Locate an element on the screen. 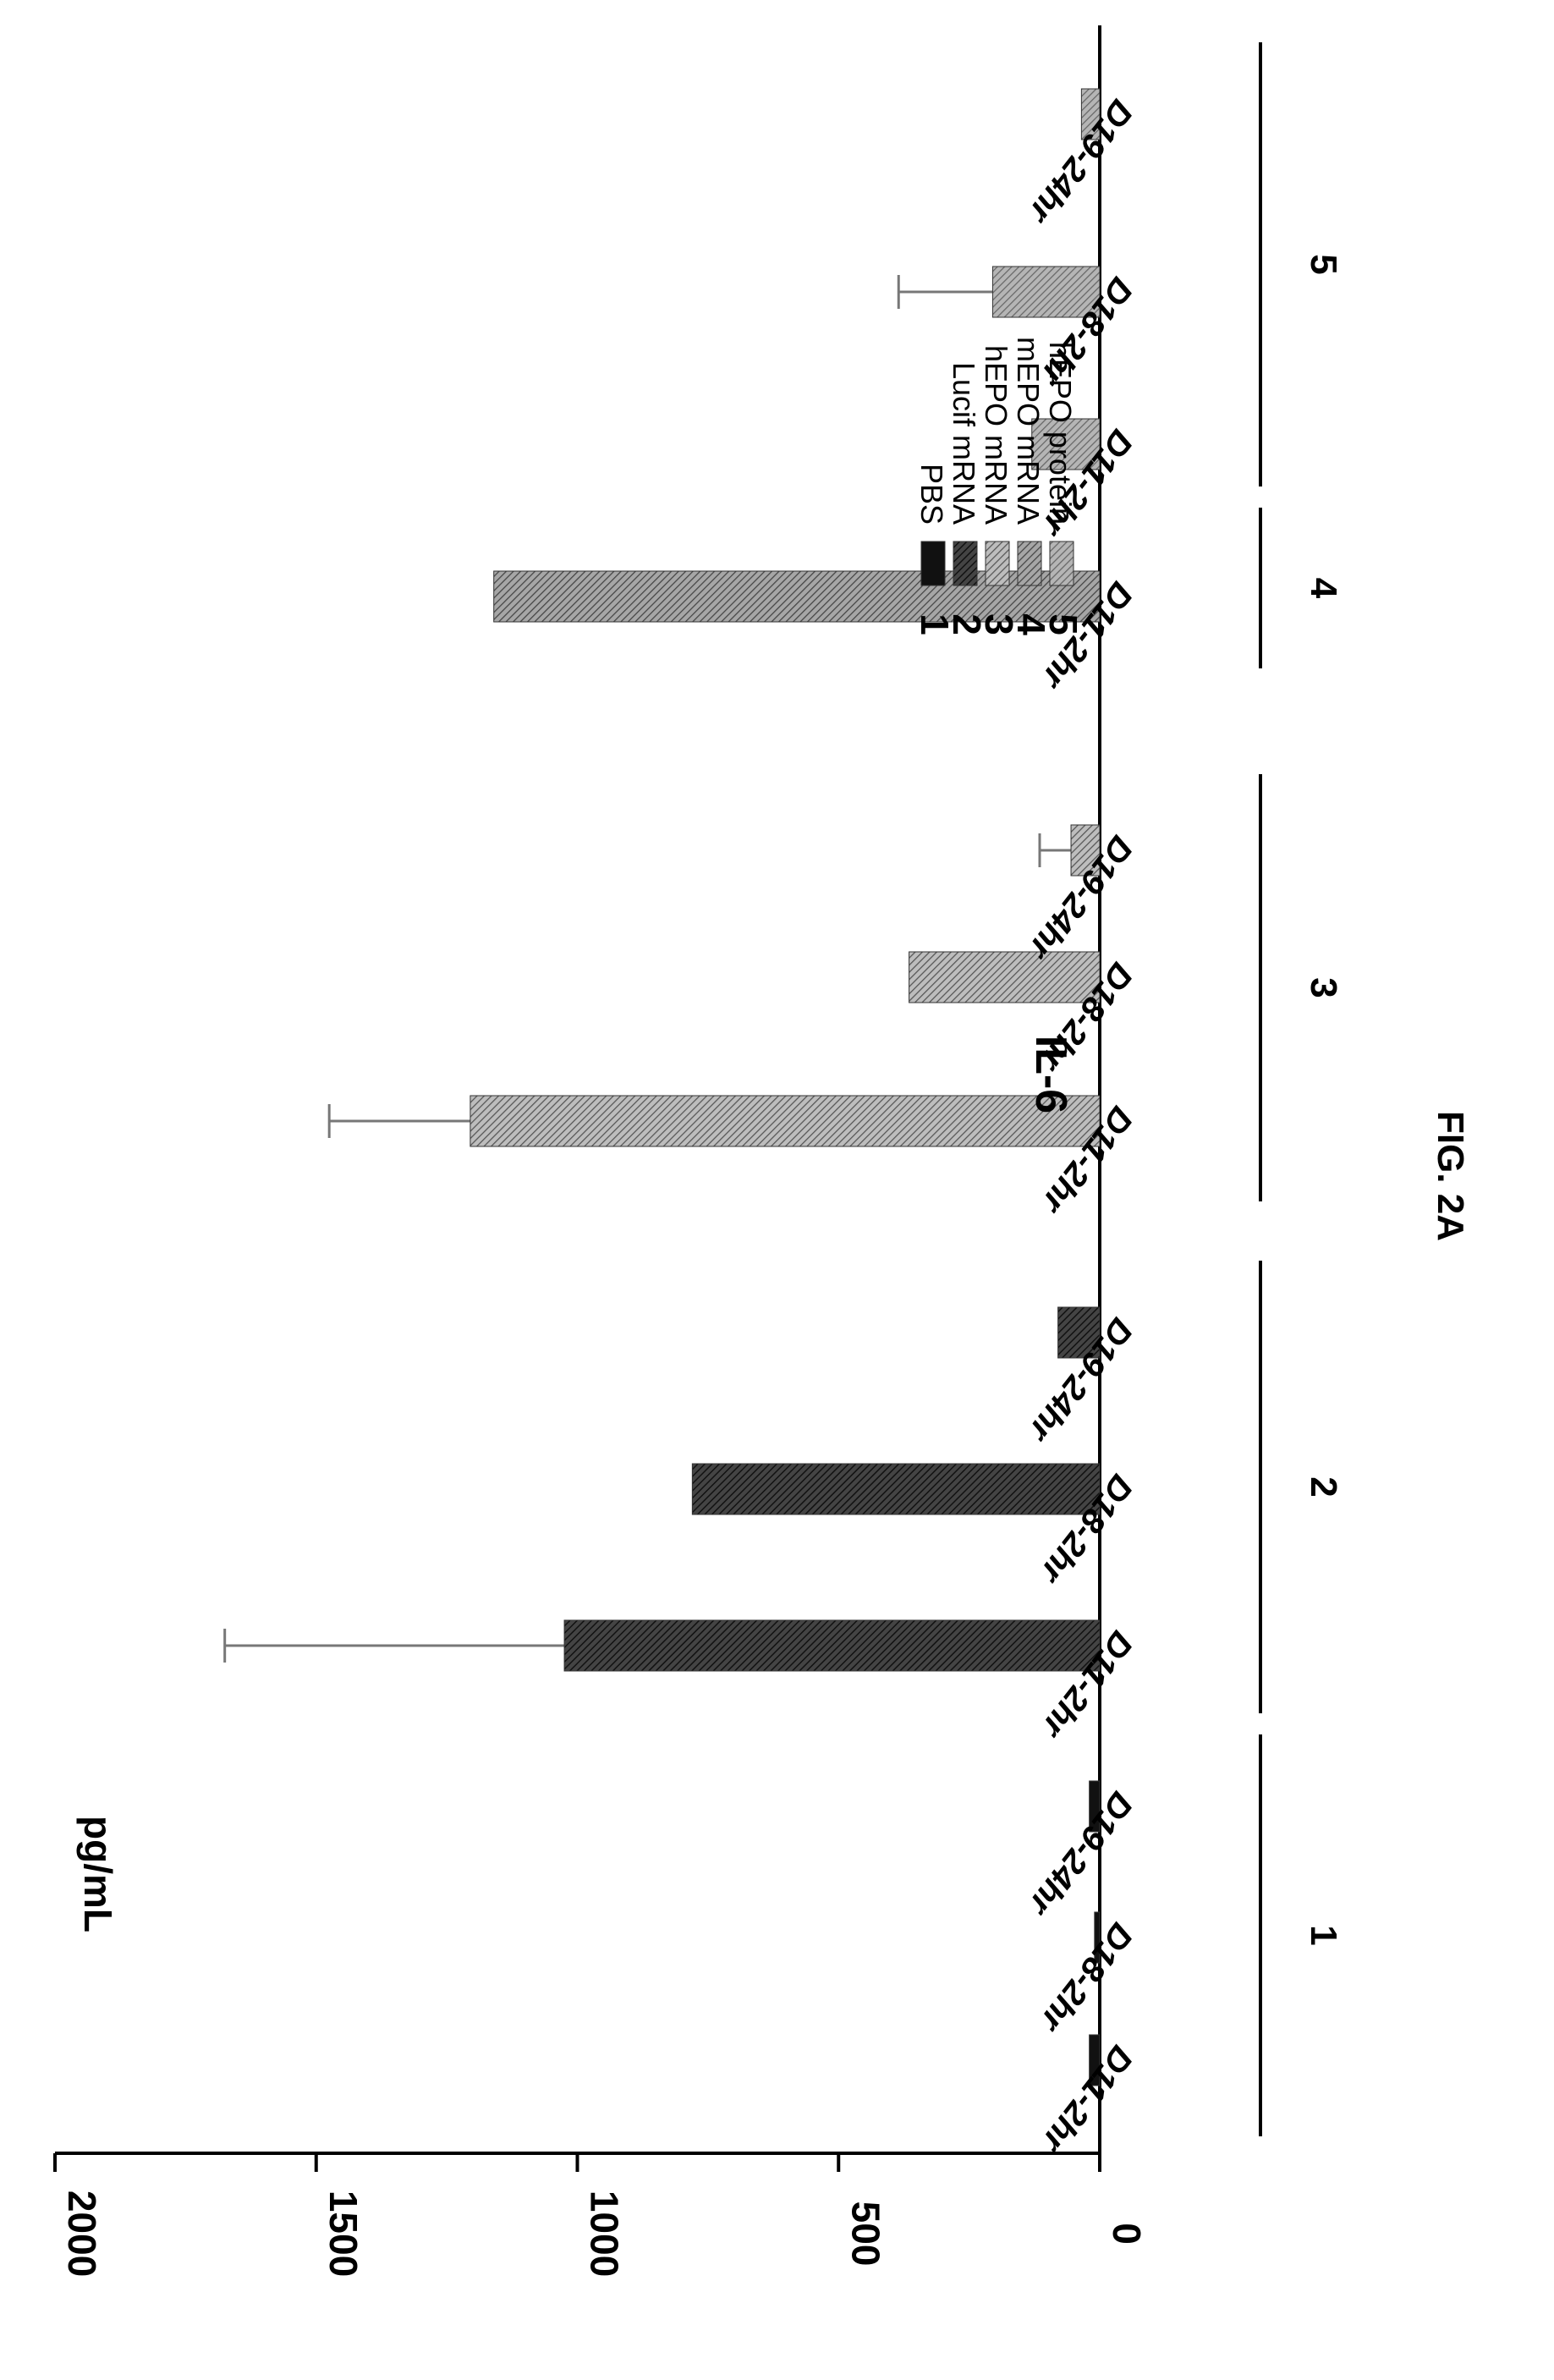  group-label: 4 is located at coordinates (1323, 588).